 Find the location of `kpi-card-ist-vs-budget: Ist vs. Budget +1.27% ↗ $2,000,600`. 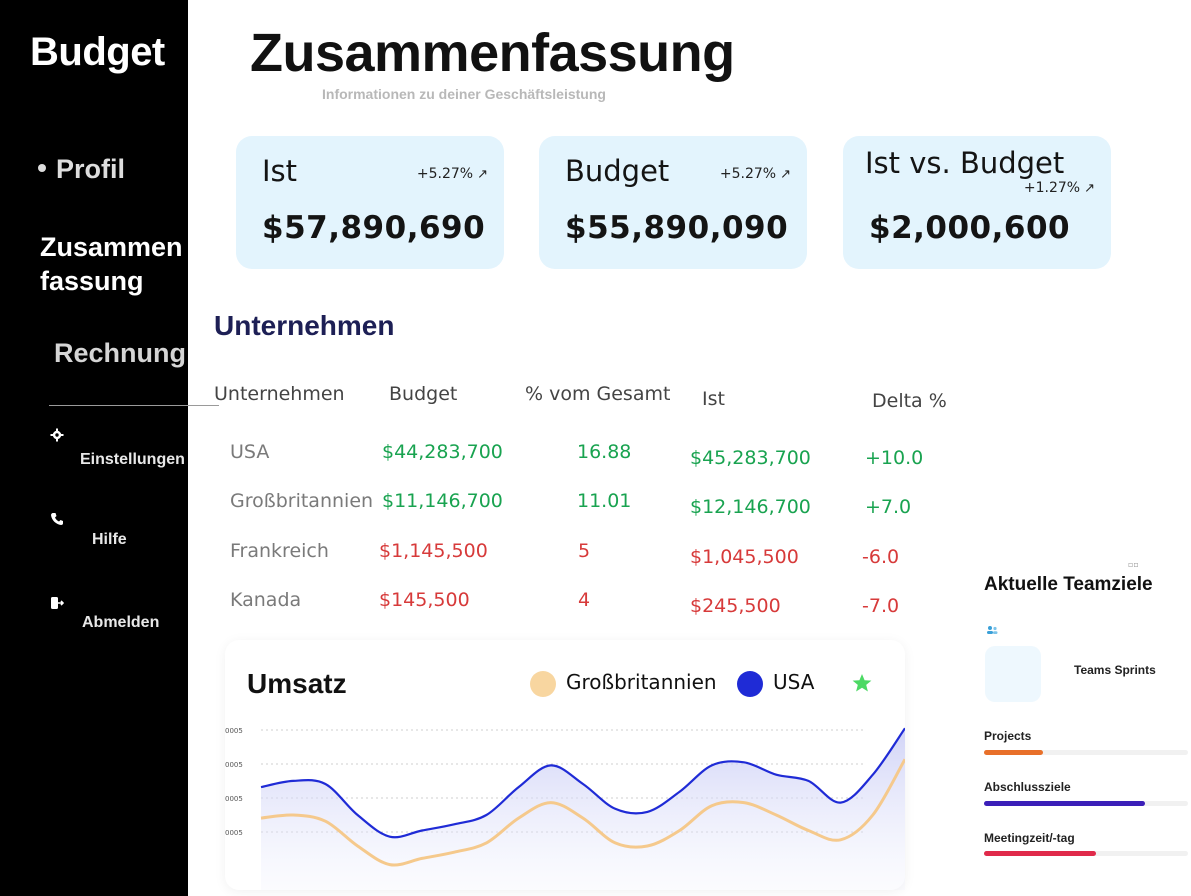

kpi-card-ist-vs-budget: Ist vs. Budget +1.27% ↗ $2,000,600 is located at coordinates (977, 202).